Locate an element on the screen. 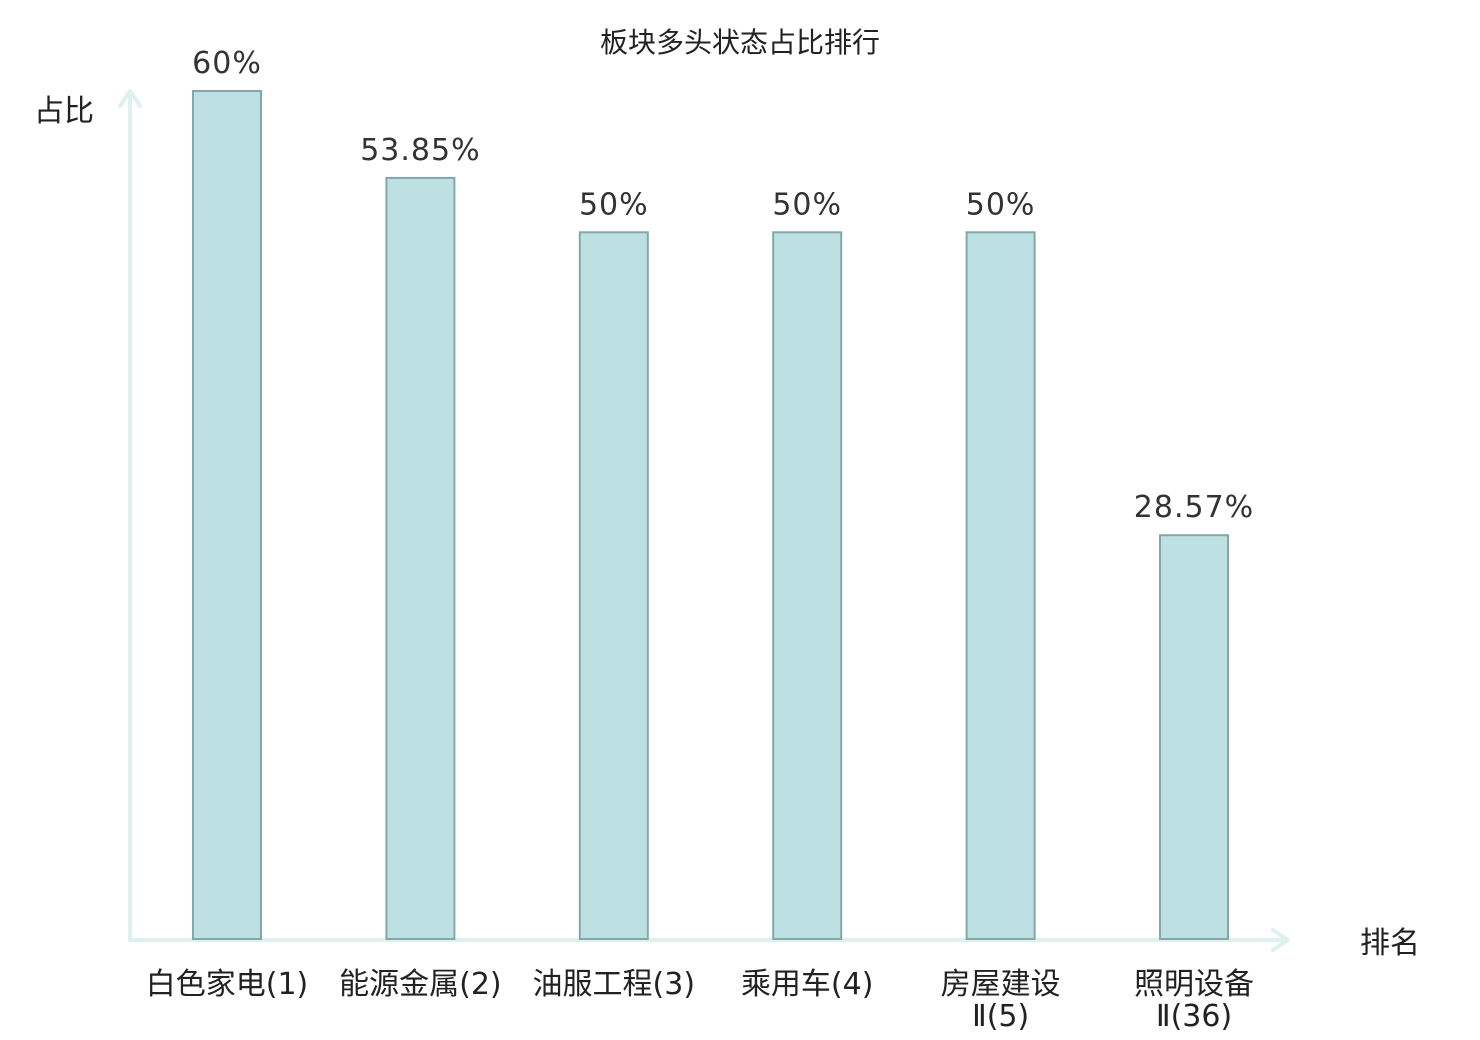  y-axis-label: 占比 is located at coordinates (64, 111).